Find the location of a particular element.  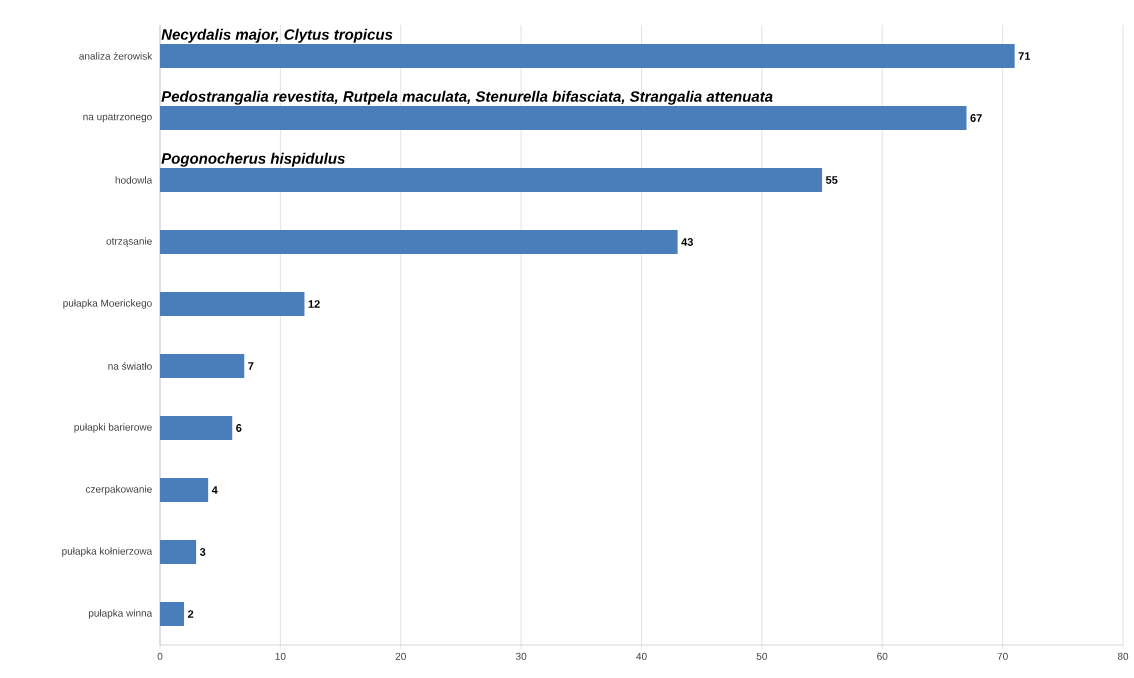

y-tick-label: otrząsanie is located at coordinates (129, 242).